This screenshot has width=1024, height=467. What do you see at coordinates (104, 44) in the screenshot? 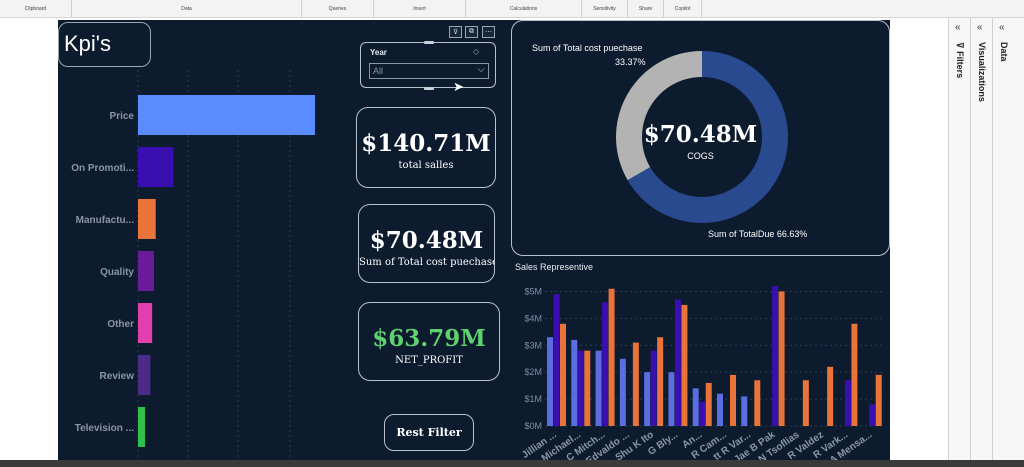
I see `page-title: Kpi's` at bounding box center [104, 44].